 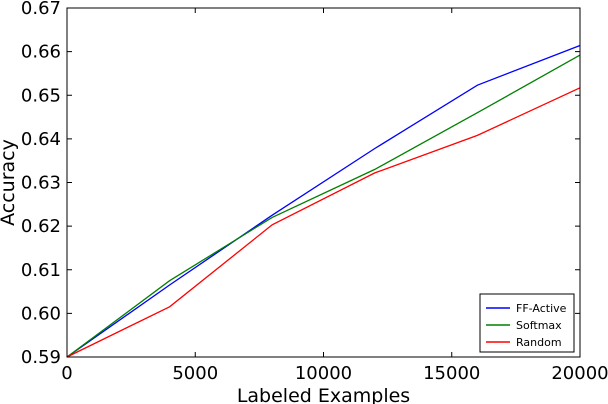 I want to click on legend-label: FF-Active, so click(x=541, y=308).